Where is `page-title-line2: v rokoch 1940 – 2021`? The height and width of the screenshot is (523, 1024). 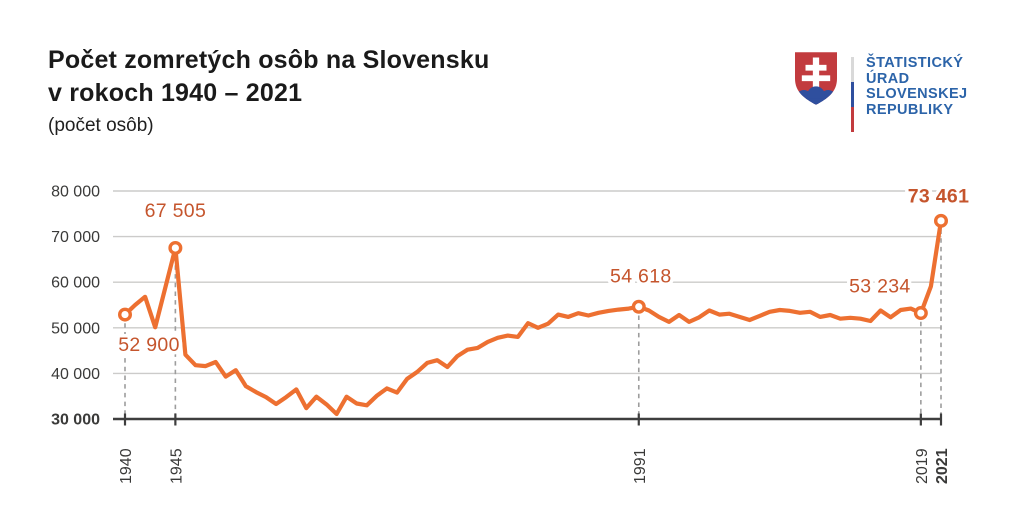 page-title-line2: v rokoch 1940 – 2021 is located at coordinates (175, 93).